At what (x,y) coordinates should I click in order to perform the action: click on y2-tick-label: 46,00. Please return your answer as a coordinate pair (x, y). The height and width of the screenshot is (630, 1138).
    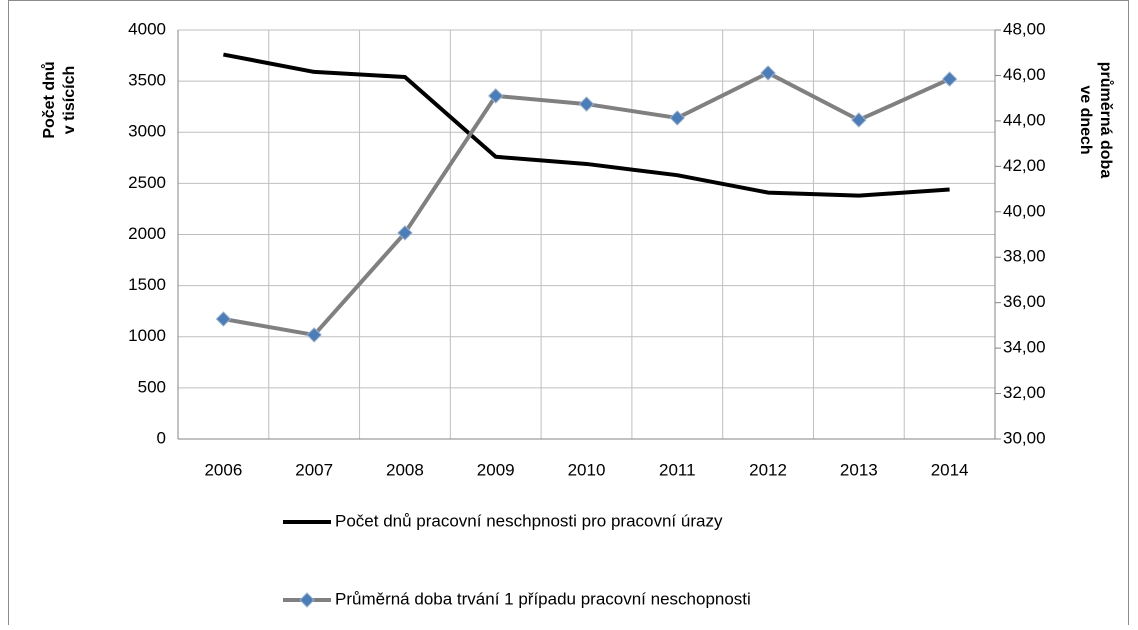
    Looking at the image, I should click on (1024, 74).